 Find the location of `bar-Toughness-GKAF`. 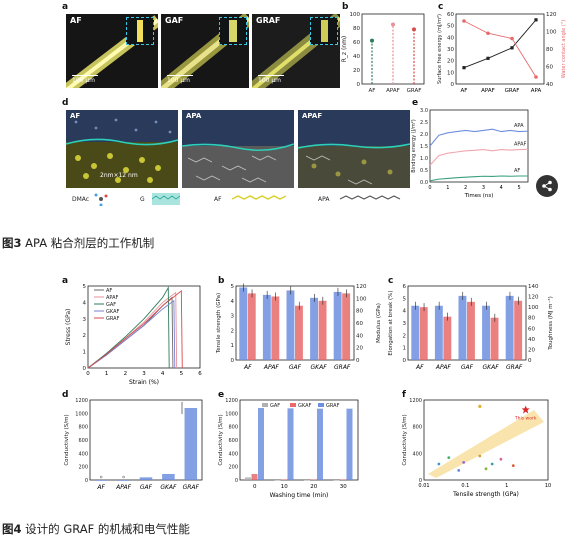

bar-Toughness-GKAF is located at coordinates (494, 338).